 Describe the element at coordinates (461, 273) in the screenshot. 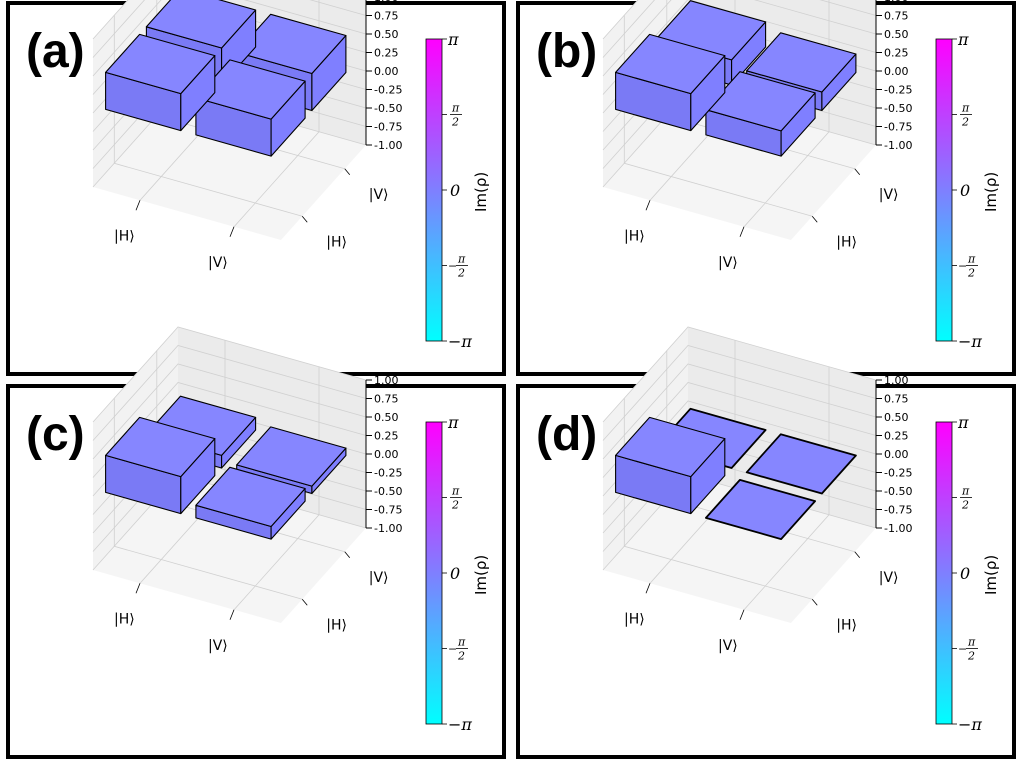

I see `colorbar-tick-neghalf-den: 2` at that location.